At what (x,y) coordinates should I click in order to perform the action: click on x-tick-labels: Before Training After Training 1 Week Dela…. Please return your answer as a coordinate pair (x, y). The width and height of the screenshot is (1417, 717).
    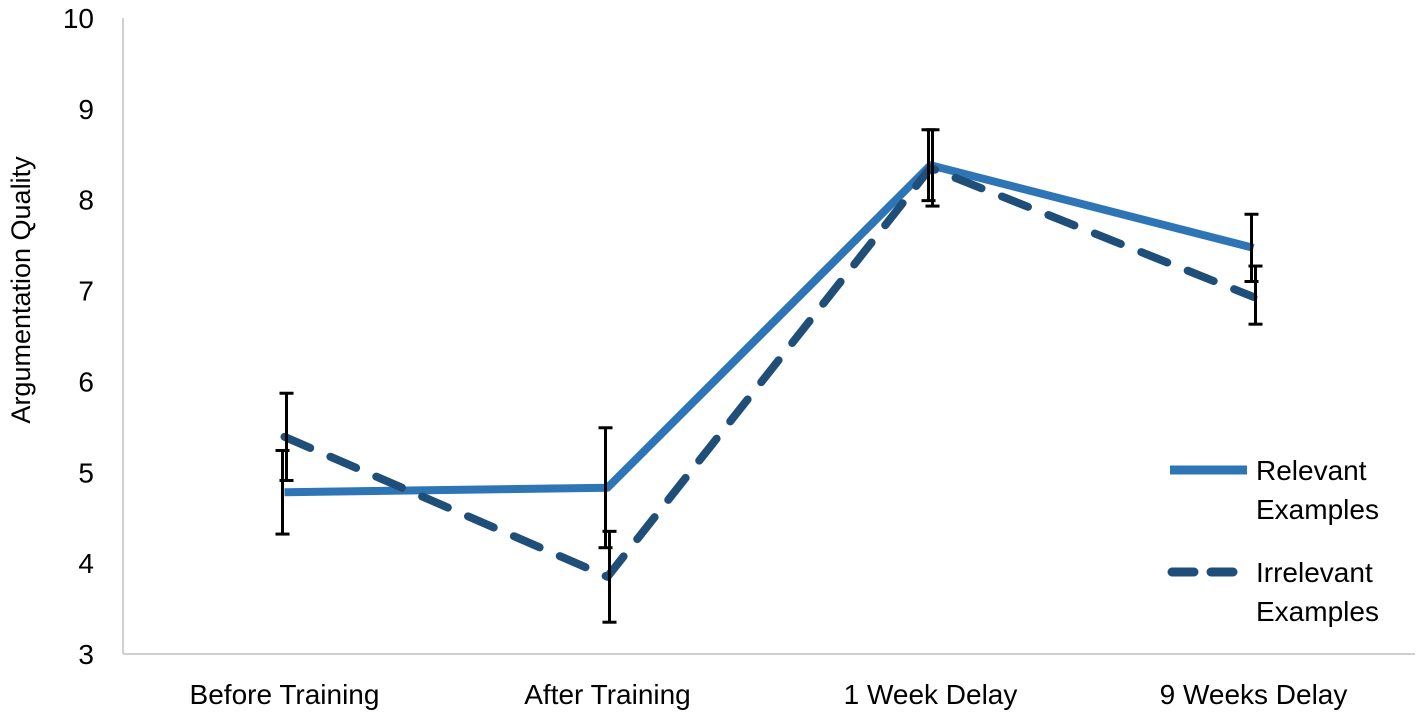
    Looking at the image, I should click on (769, 694).